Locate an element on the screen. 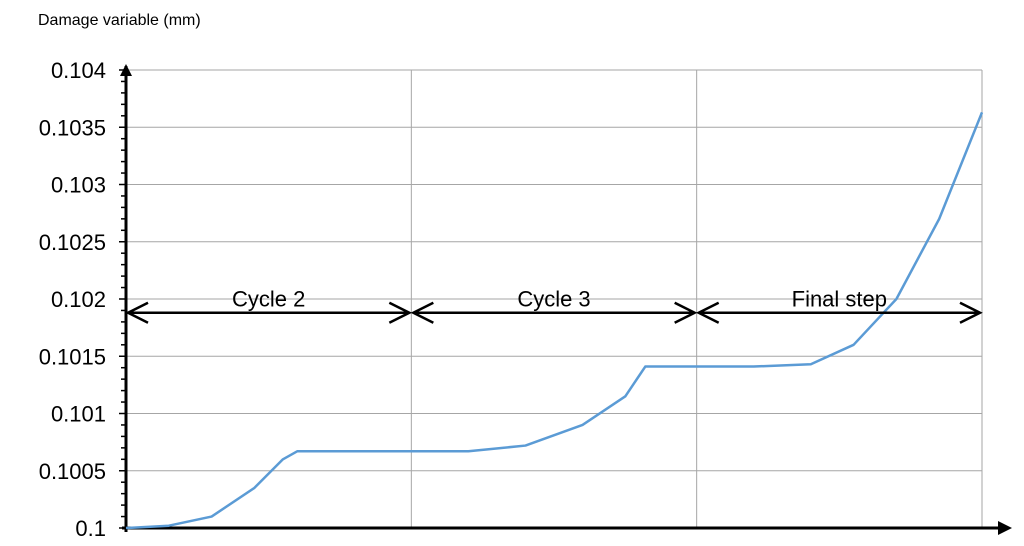  y-tick-label: 0.1015 is located at coordinates (72, 356).